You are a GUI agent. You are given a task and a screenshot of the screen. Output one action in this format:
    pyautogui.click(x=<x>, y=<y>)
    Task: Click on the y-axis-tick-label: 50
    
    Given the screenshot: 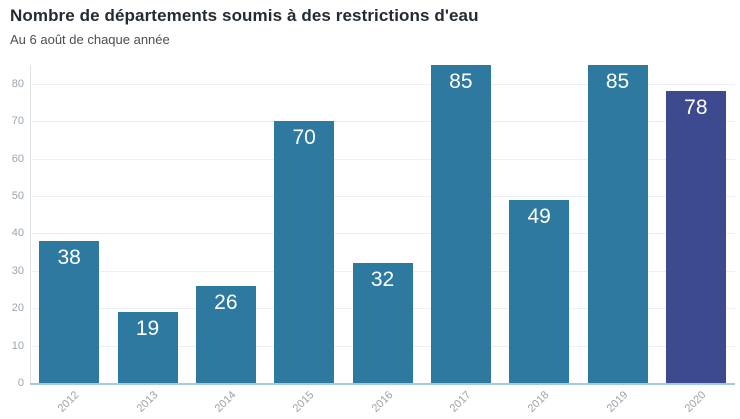 What is the action you would take?
    pyautogui.click(x=17, y=195)
    